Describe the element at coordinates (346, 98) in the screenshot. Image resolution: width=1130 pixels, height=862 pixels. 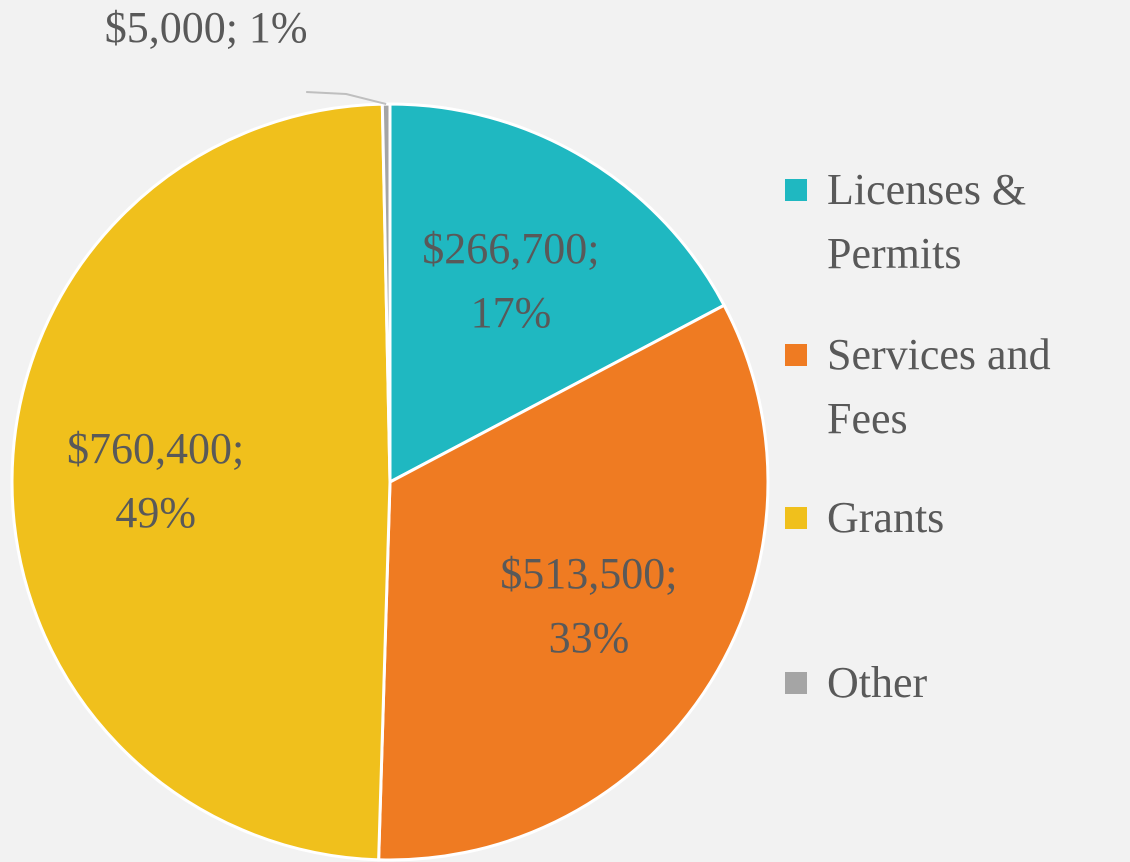
I see `leader-line` at that location.